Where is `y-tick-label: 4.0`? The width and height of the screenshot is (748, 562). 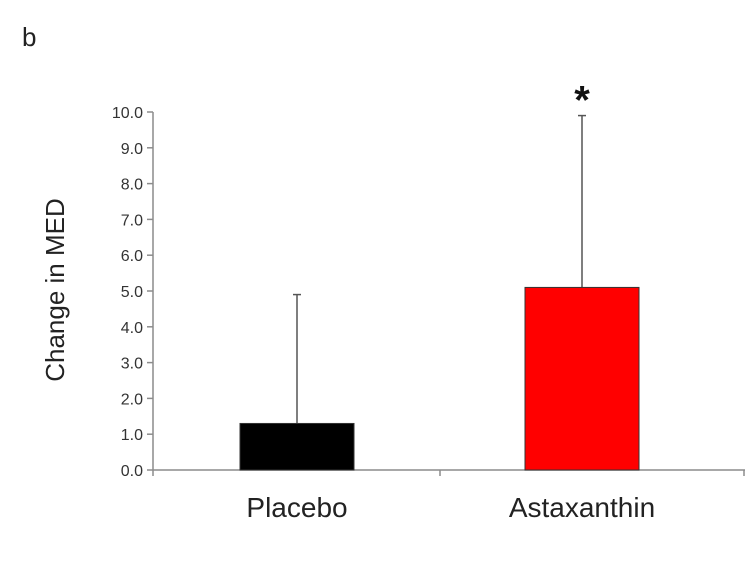 y-tick-label: 4.0 is located at coordinates (132, 328).